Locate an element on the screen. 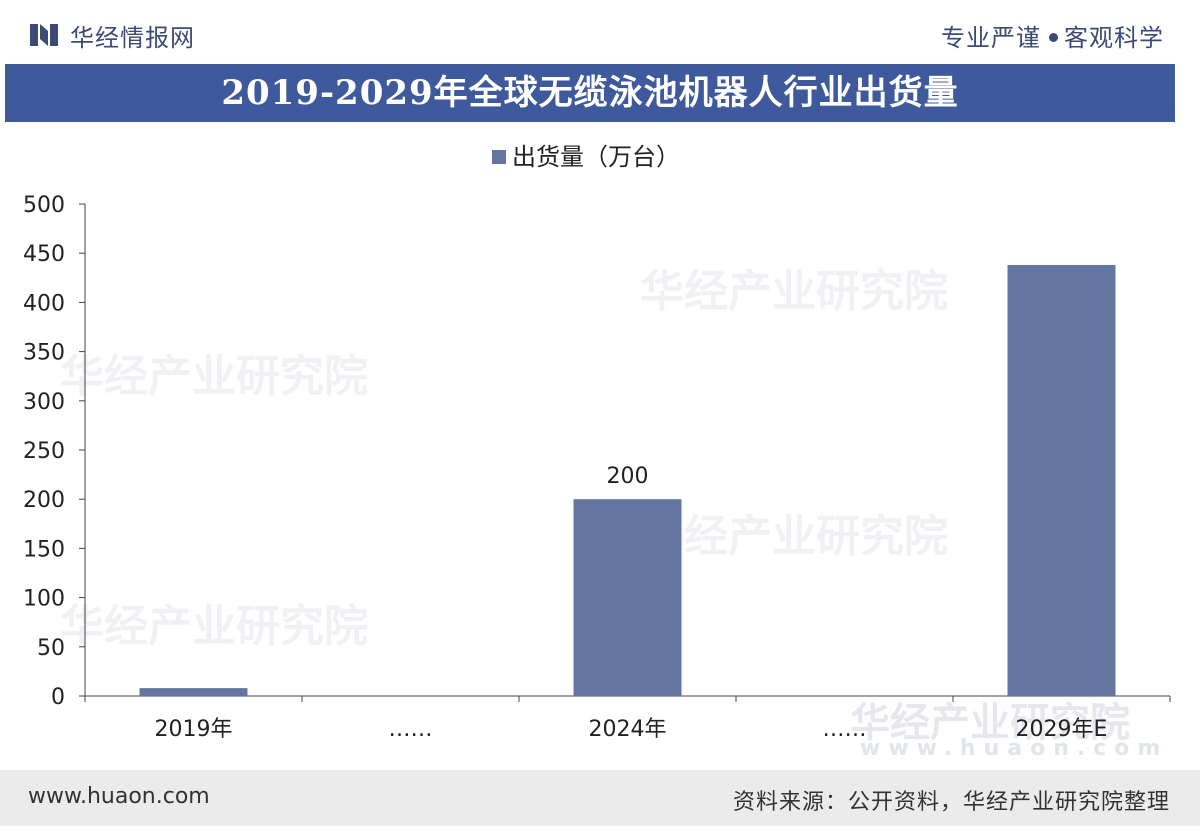  y-tick-label: 200 is located at coordinates (44, 500).